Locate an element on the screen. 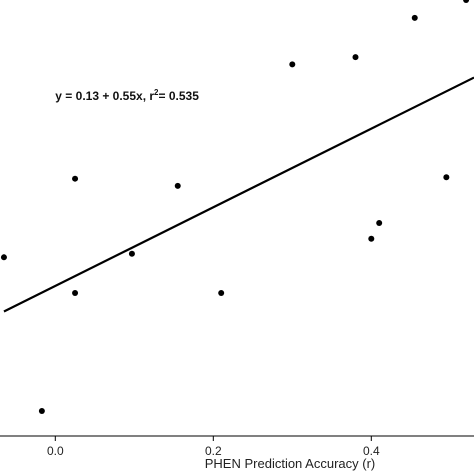  equation-prefix: y = 0.13 + 0.55x, r is located at coordinates (104, 96).